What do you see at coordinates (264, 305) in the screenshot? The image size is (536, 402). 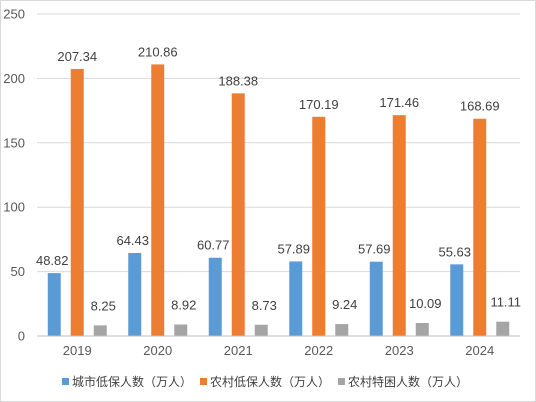 I see `data-label-series-3: 8.73` at bounding box center [264, 305].